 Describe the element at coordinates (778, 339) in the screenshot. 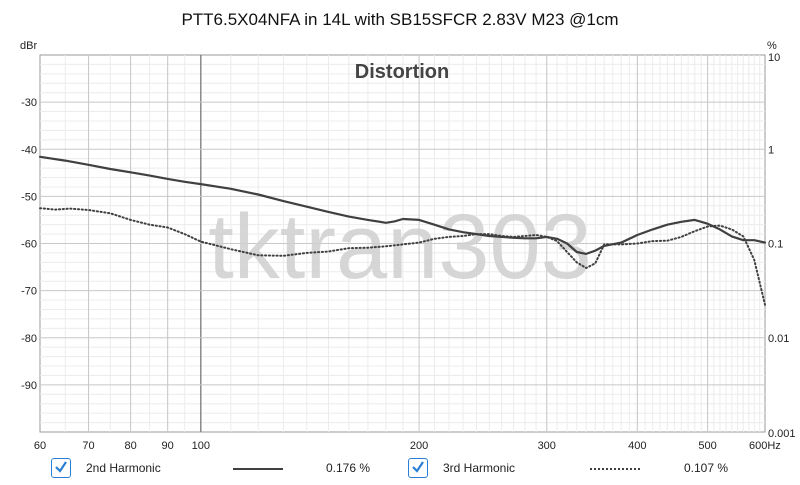

I see `y-right-tick-label: 0.01` at that location.